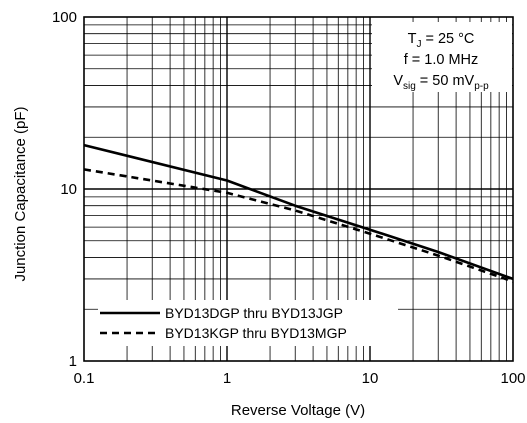 The height and width of the screenshot is (423, 527). What do you see at coordinates (84, 378) in the screenshot?
I see `x-tick-label: 0.1` at bounding box center [84, 378].